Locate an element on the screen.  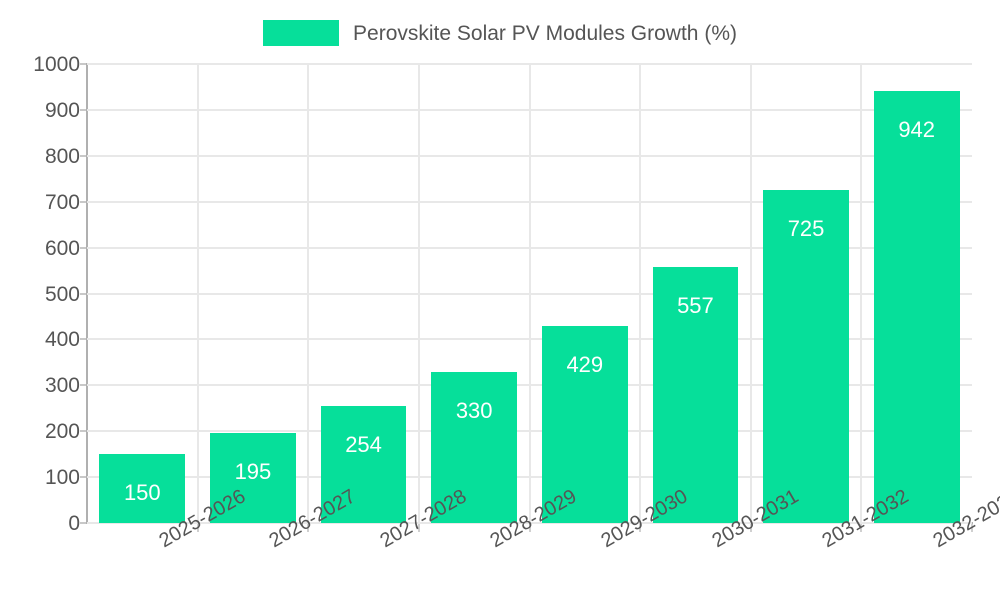
bar: 195 is located at coordinates (253, 478).